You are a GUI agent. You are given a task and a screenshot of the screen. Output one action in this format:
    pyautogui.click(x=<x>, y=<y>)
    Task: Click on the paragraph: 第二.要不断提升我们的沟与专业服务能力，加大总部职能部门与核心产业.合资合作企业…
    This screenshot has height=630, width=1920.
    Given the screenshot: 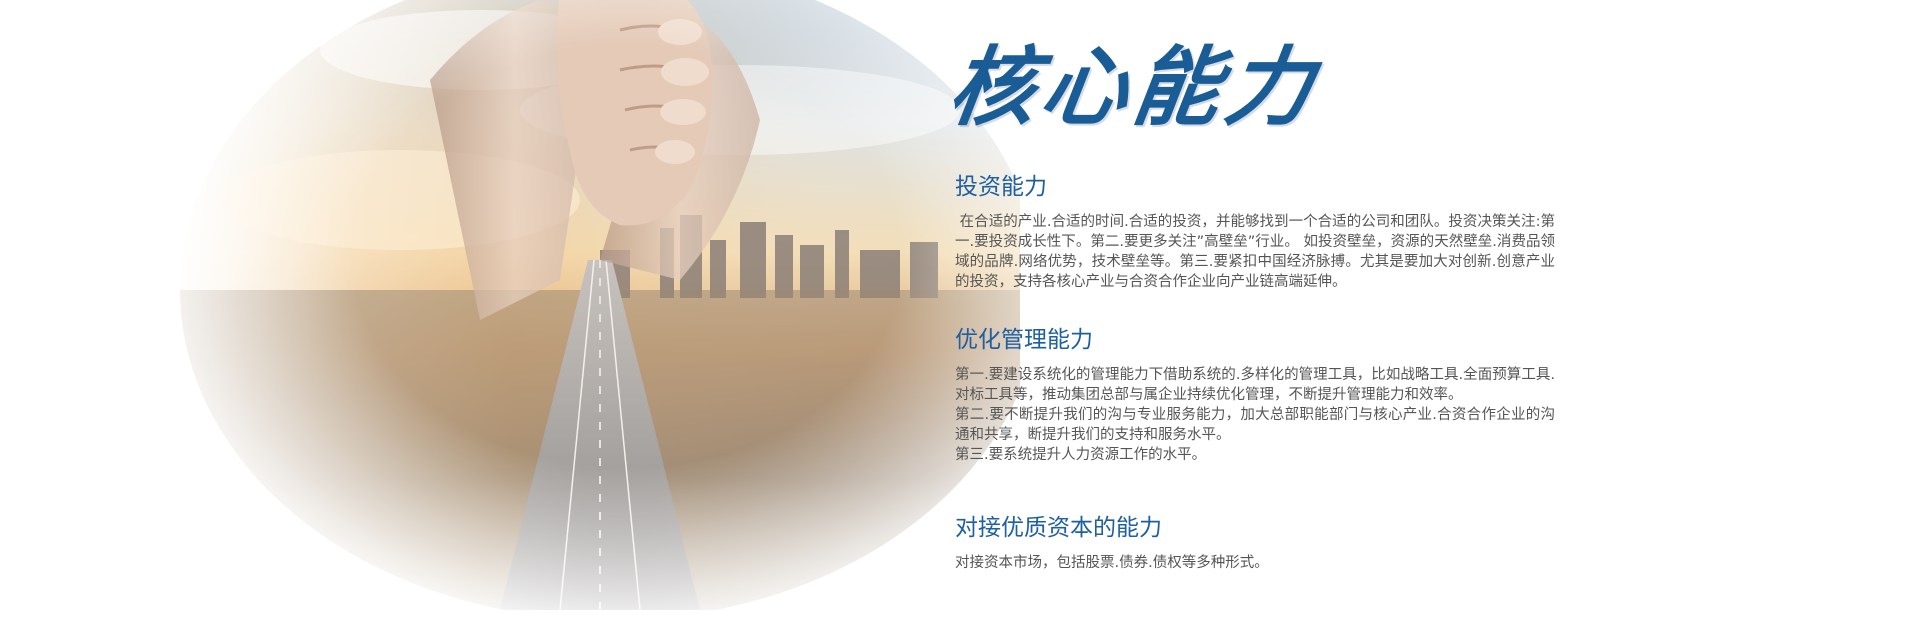 What is the action you would take?
    pyautogui.click(x=1255, y=425)
    